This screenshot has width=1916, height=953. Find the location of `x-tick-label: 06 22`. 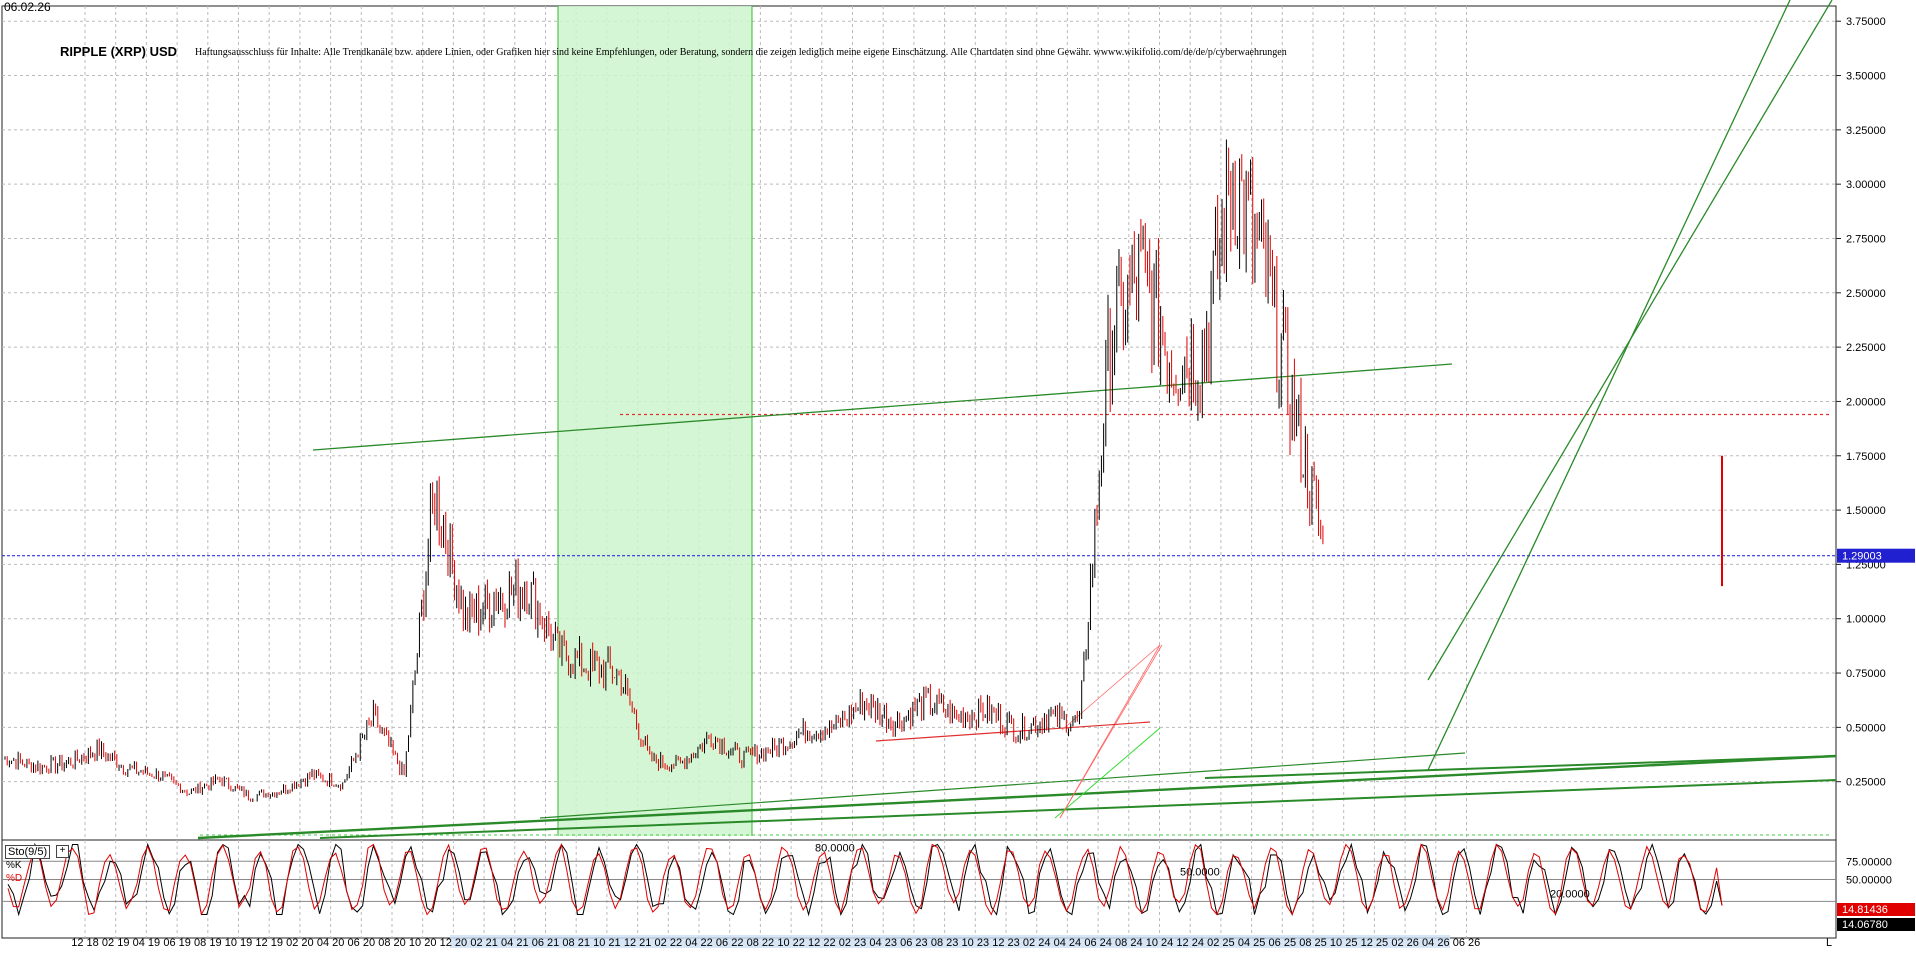

x-tick-label: 06 22 is located at coordinates (730, 942).